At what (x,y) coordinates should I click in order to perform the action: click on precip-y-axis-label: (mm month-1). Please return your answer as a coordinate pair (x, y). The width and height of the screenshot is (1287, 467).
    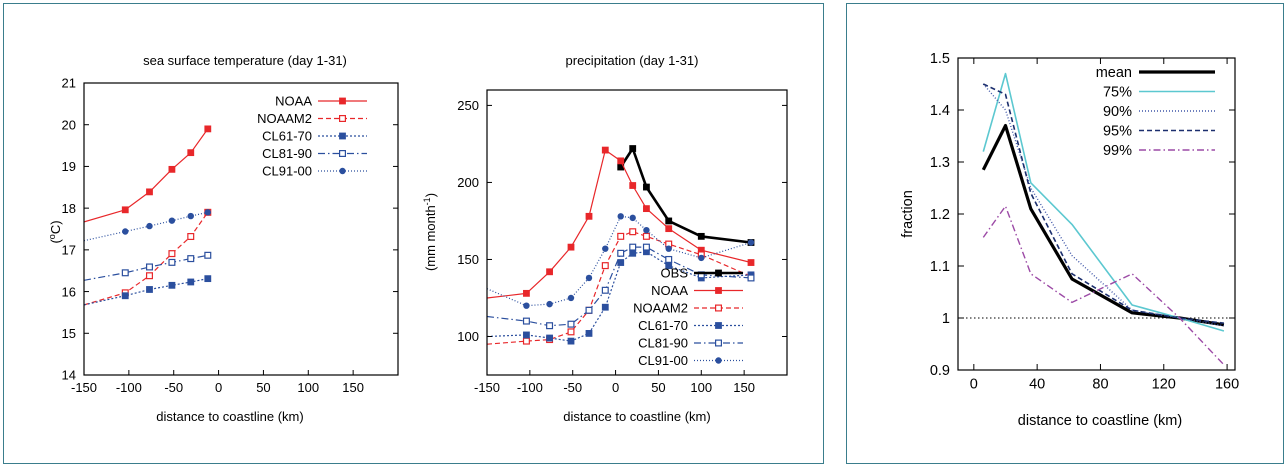
    Looking at the image, I should click on (430, 232).